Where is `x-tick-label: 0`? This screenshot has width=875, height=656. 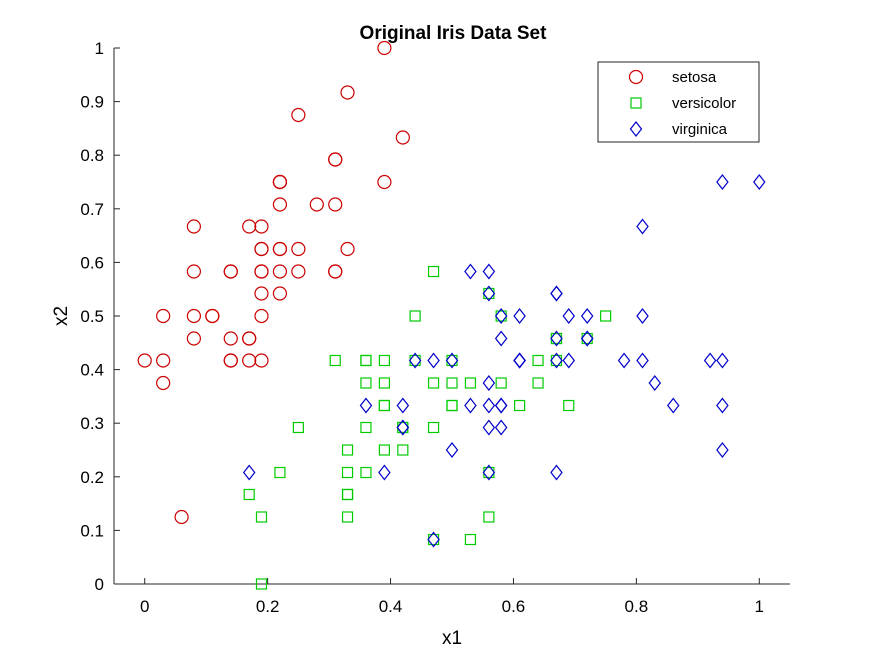 x-tick-label: 0 is located at coordinates (144, 606).